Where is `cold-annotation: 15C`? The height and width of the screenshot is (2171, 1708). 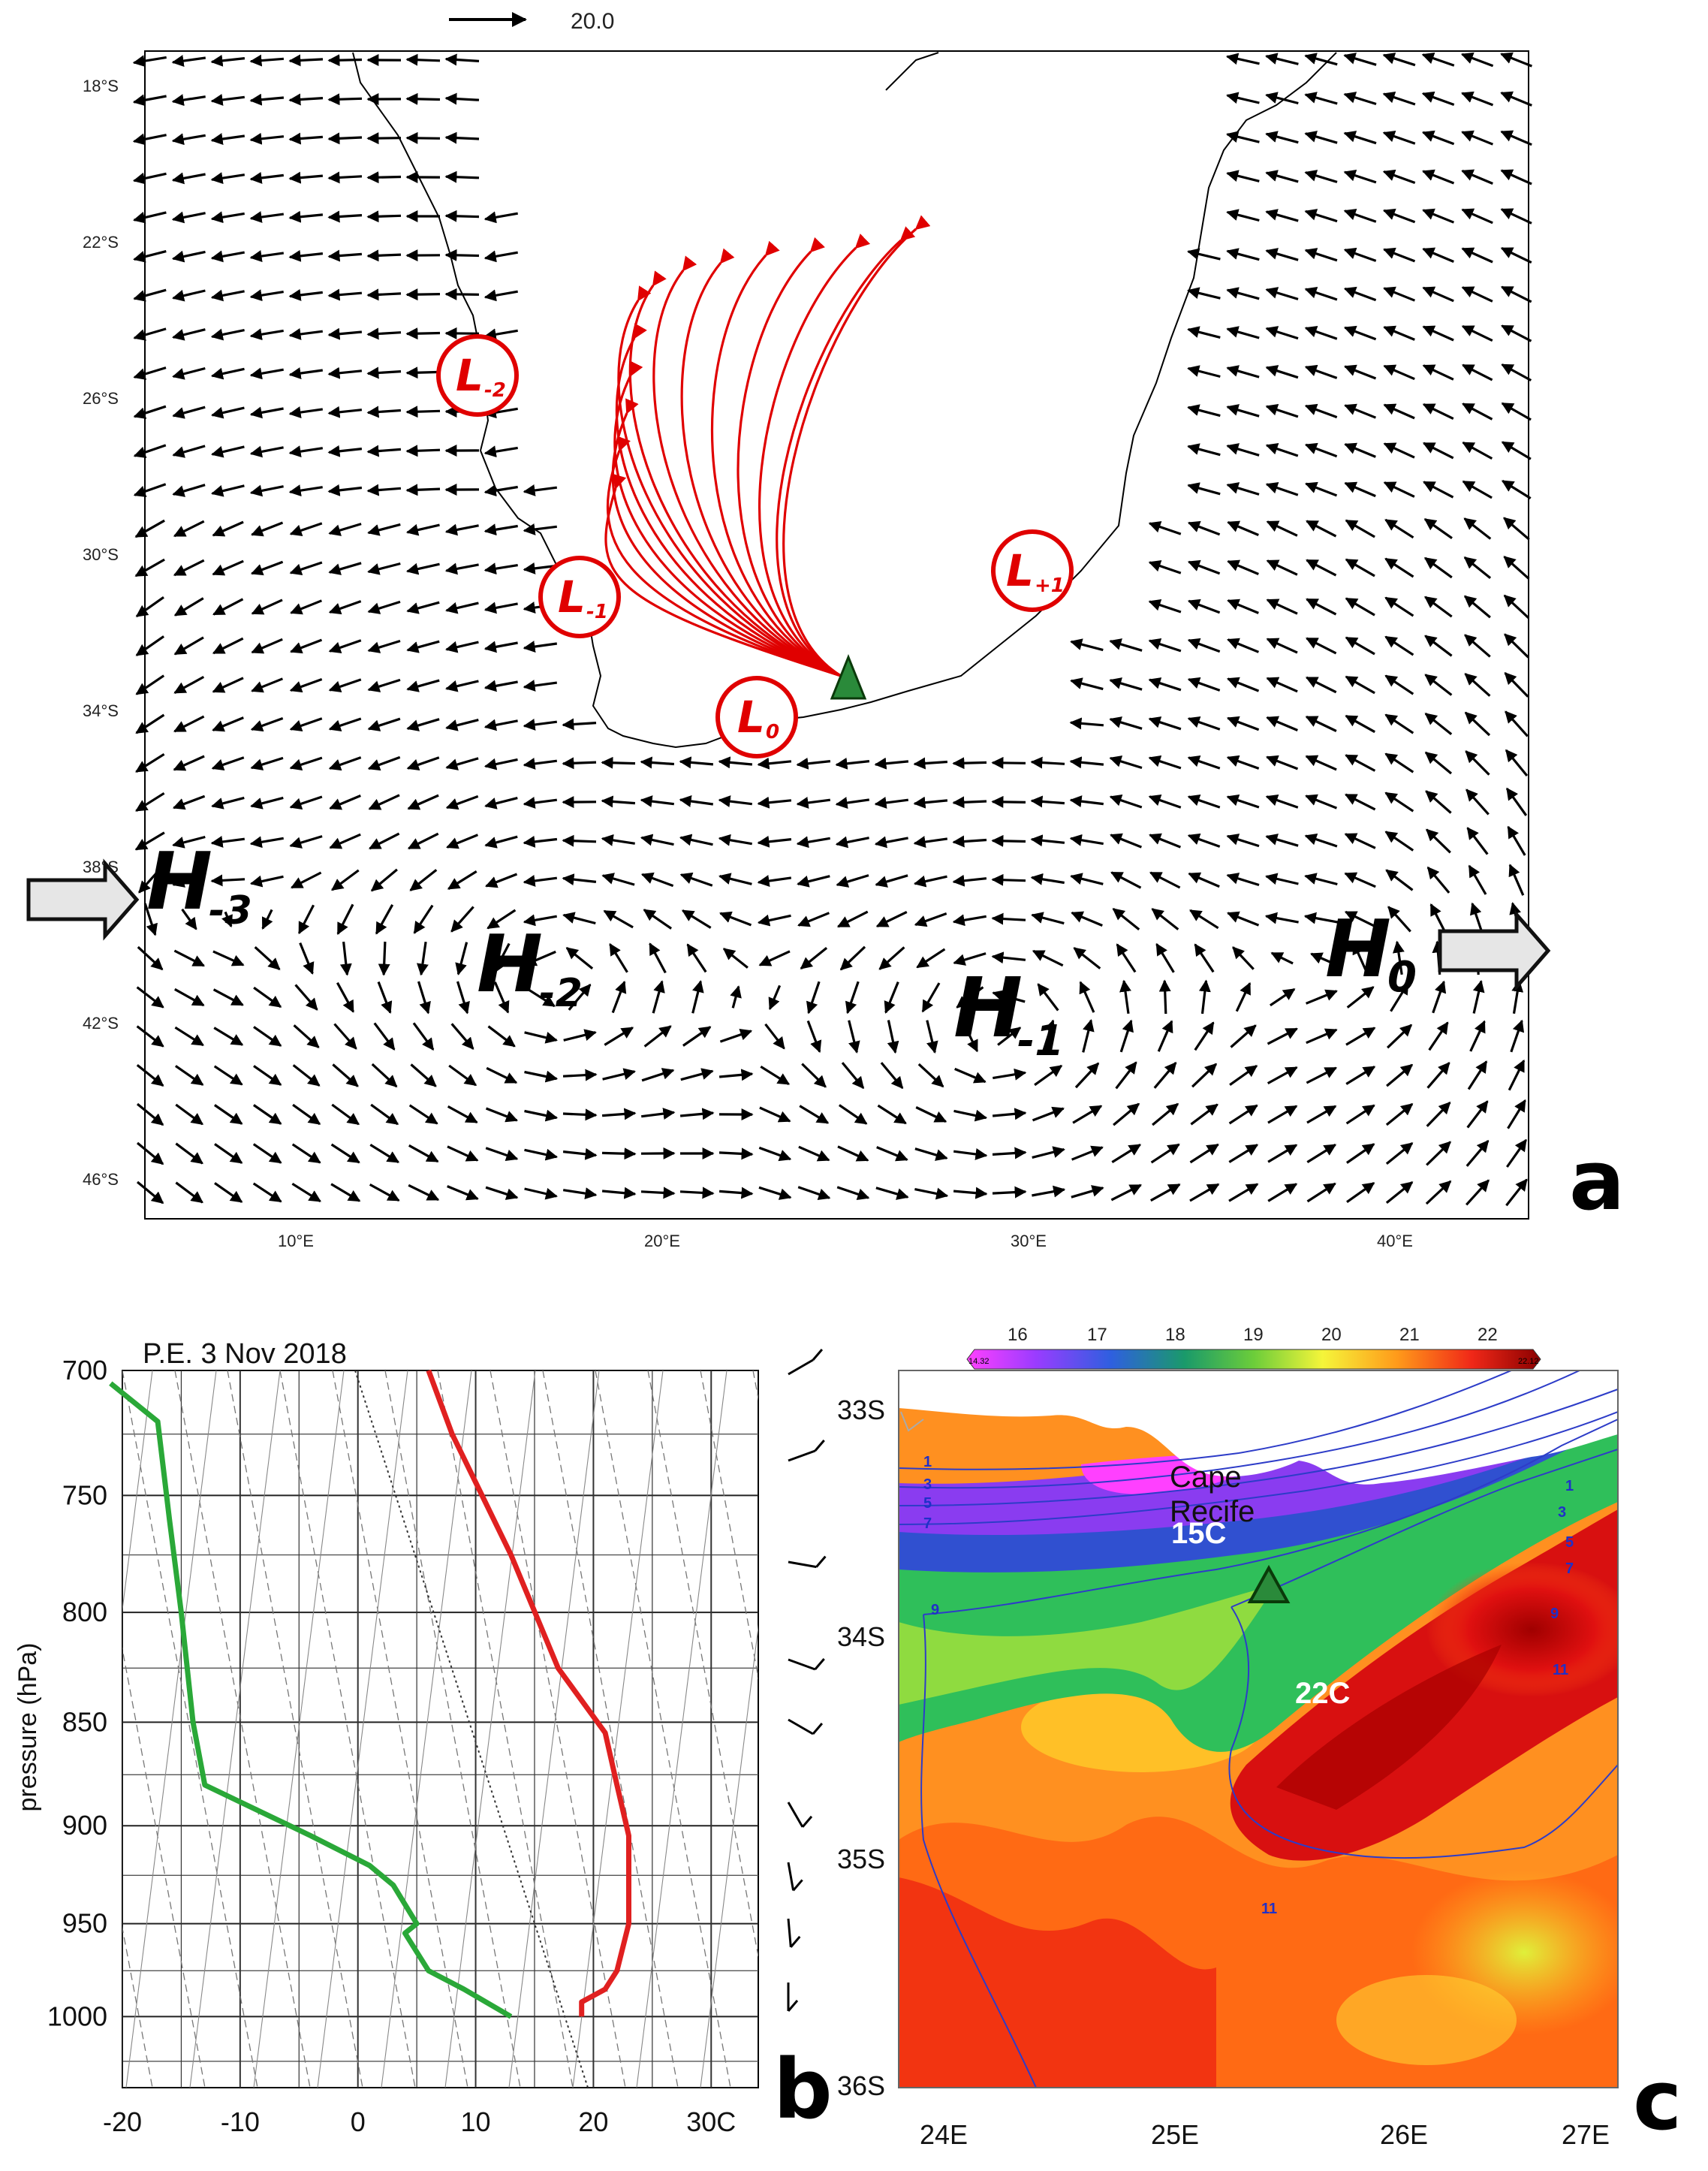 cold-annotation: 15C is located at coordinates (1198, 1533).